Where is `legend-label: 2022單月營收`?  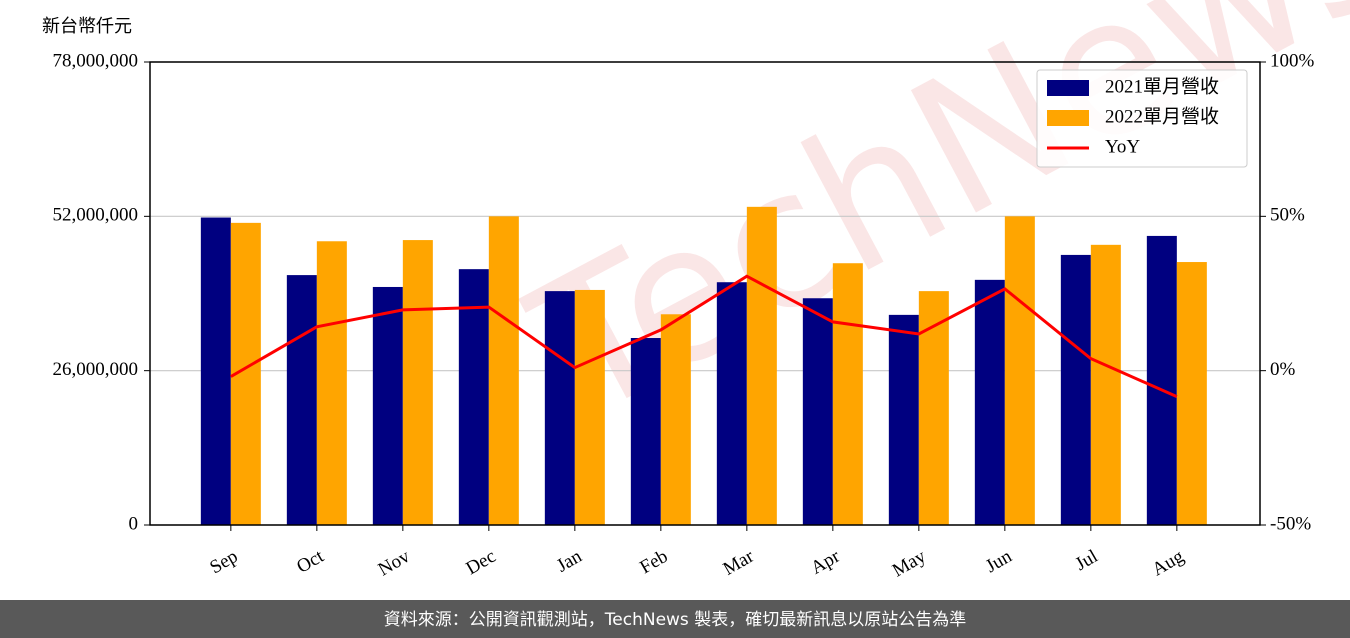 legend-label: 2022單月營收 is located at coordinates (1162, 116).